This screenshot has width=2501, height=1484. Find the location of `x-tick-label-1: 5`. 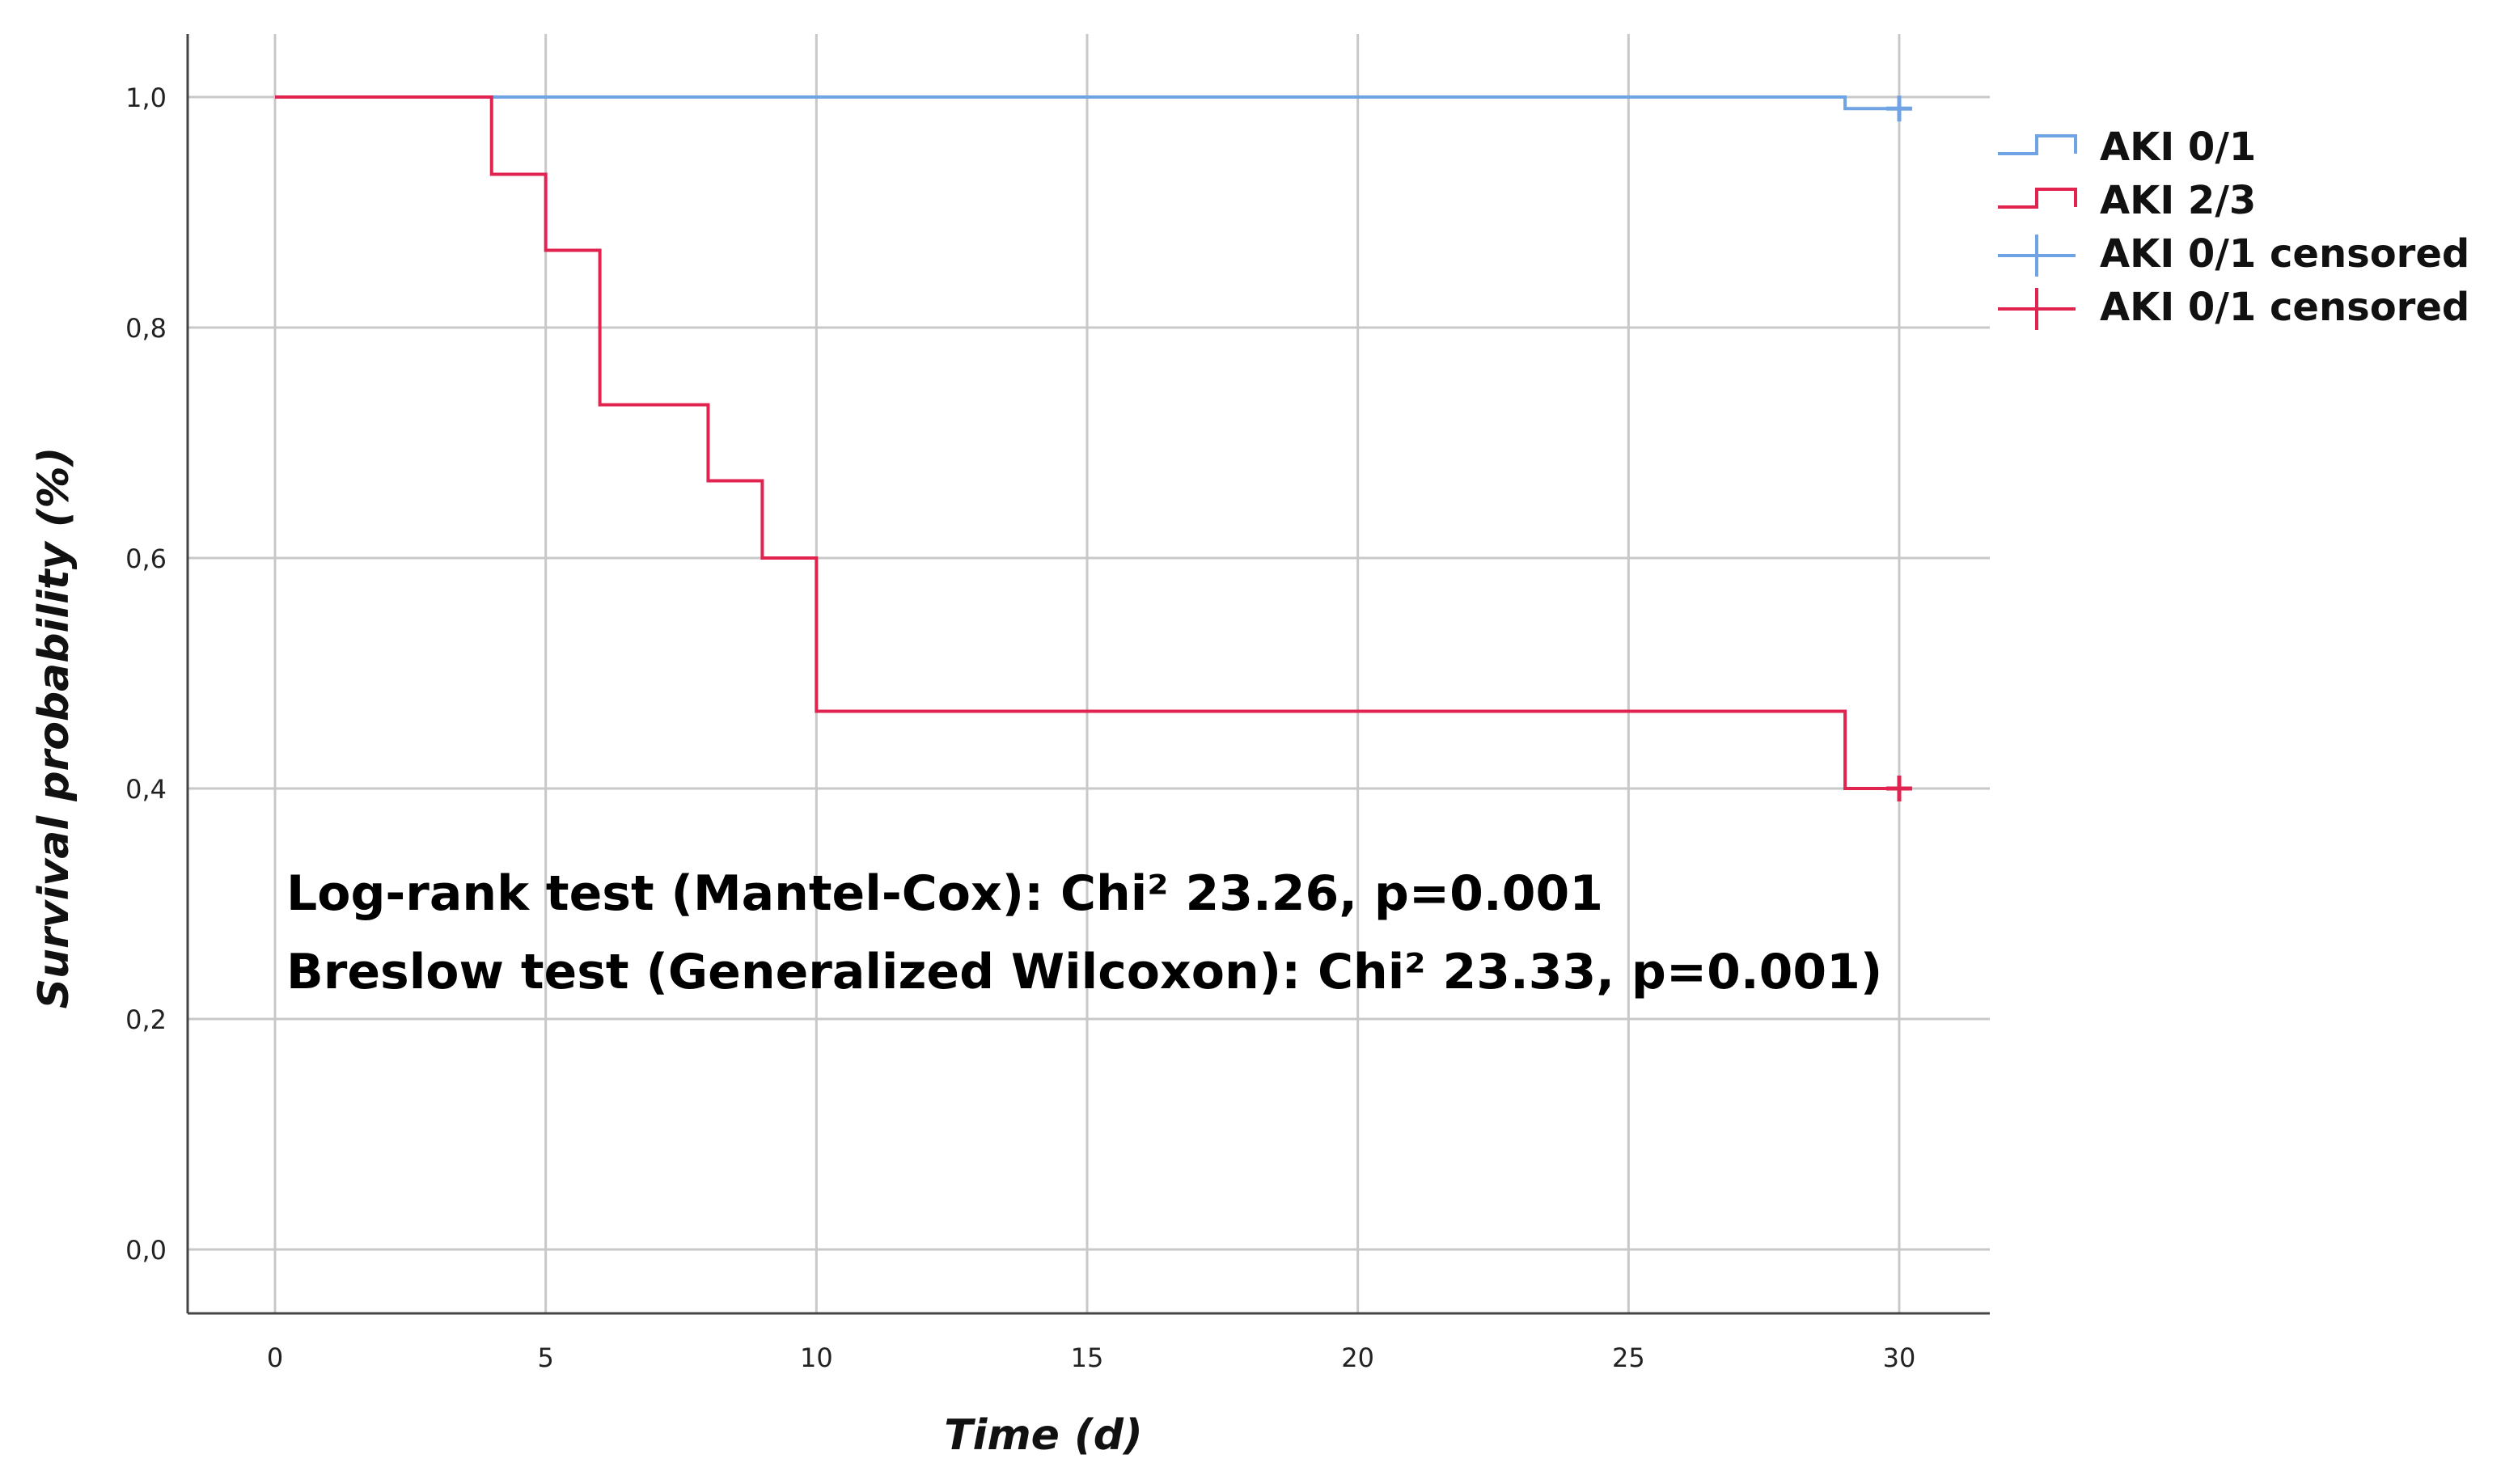

x-tick-label-1: 5 is located at coordinates (545, 1357).